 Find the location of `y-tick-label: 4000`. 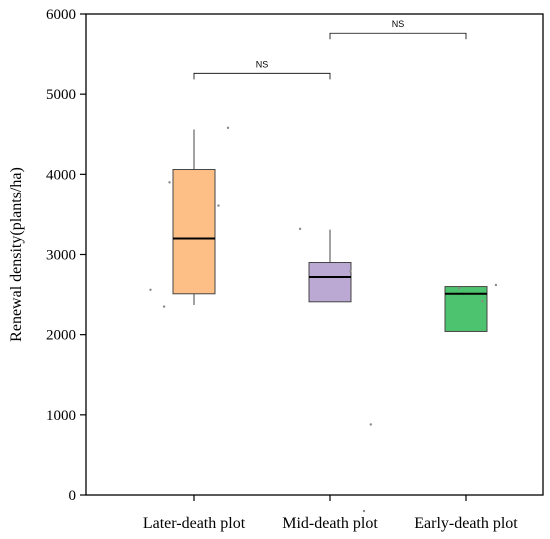

y-tick-label: 4000 is located at coordinates (61, 175).